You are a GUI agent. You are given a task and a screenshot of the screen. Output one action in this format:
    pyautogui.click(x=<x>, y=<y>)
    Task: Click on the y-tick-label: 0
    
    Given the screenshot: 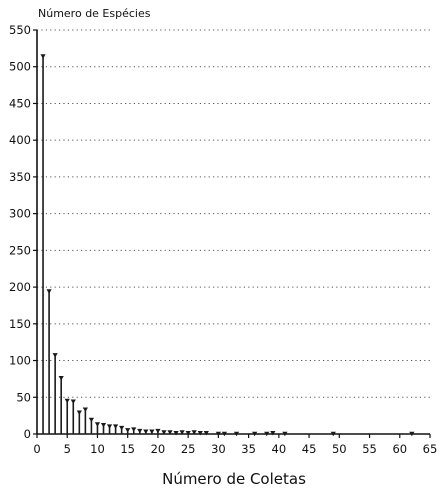 What is the action you would take?
    pyautogui.click(x=27, y=434)
    